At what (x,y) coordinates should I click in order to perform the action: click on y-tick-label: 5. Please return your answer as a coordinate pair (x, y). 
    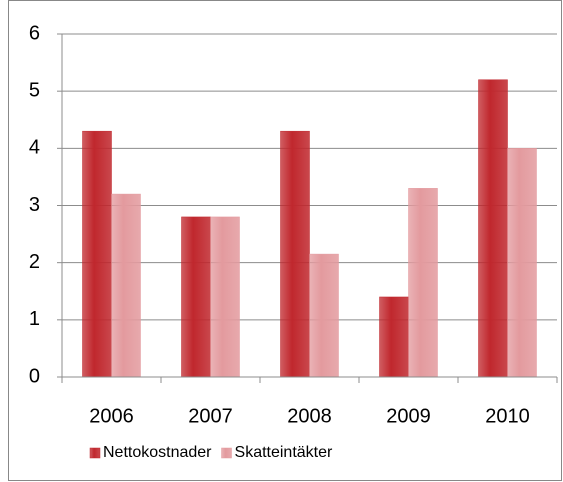
    Looking at the image, I should click on (34, 90).